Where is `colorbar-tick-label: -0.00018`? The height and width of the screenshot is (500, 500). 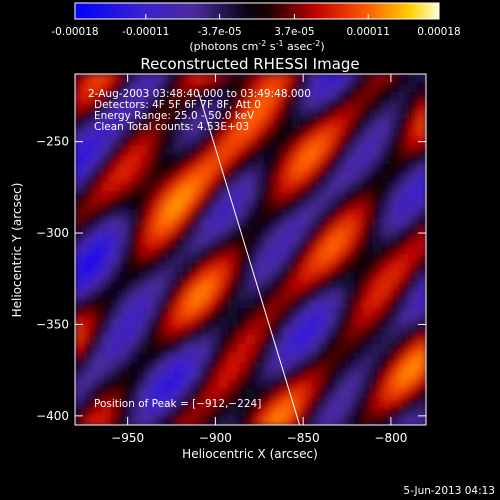
colorbar-tick-label: -0.00018 is located at coordinates (74, 32).